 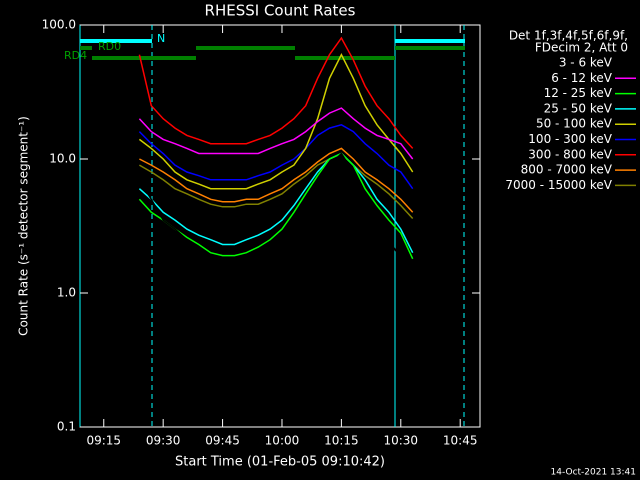 What do you see at coordinates (109, 46) in the screenshot?
I see `state-label: RD0` at bounding box center [109, 46].